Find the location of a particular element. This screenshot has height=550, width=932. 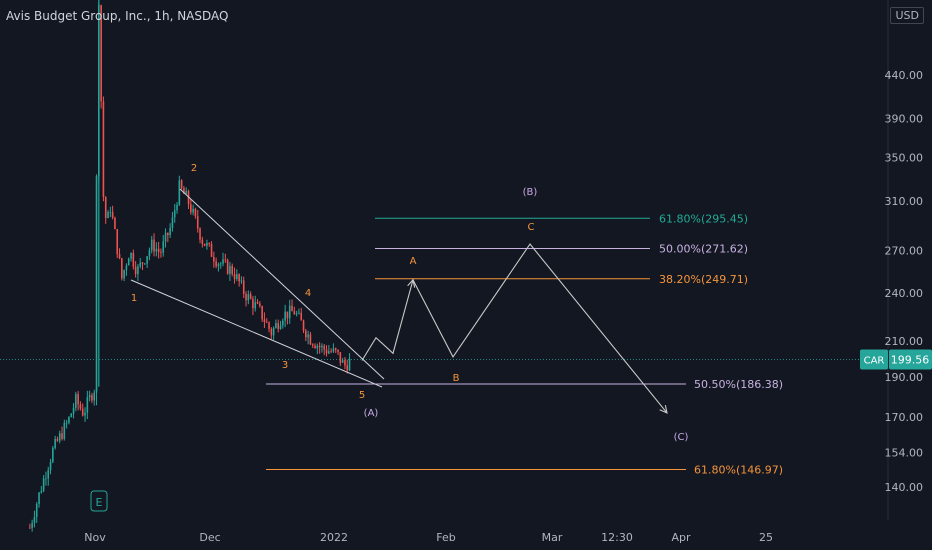

currency-selector: USD is located at coordinates (907, 15).